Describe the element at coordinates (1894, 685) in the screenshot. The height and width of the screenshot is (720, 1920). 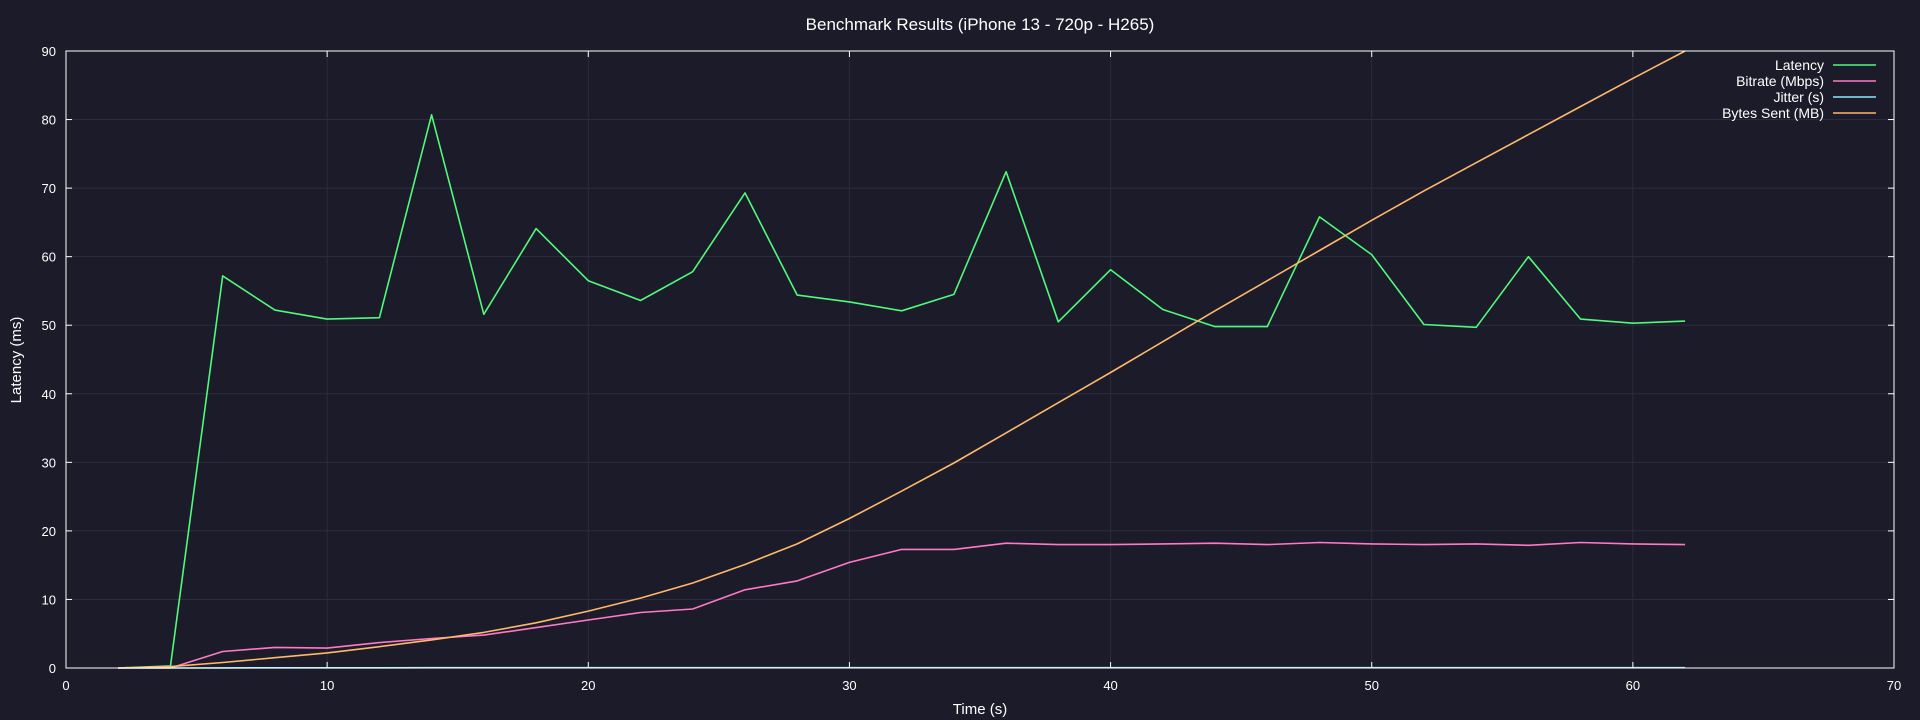
I see `x-tick-label: 70` at that location.